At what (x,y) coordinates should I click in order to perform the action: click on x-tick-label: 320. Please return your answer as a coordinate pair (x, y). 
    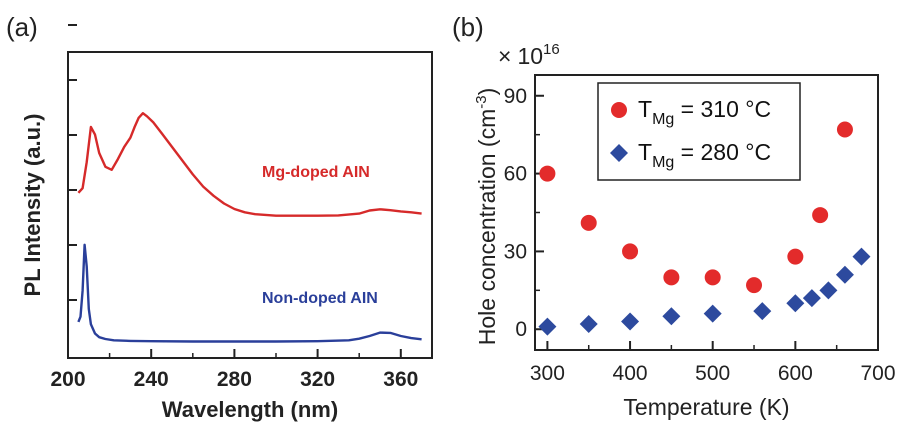
    Looking at the image, I should click on (317, 379).